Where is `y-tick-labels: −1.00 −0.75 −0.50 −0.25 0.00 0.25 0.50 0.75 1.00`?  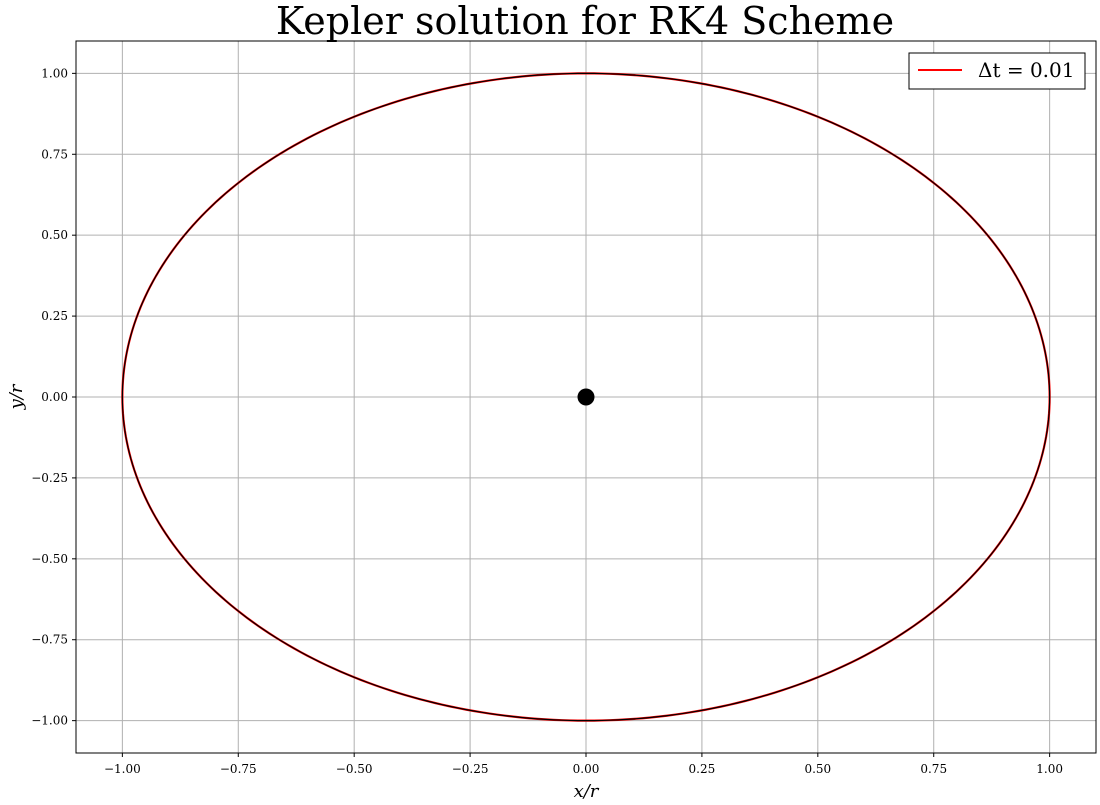 y-tick-labels: −1.00 −0.75 −0.50 −0.25 0.00 0.25 0.50 0.75 1.00 is located at coordinates (49, 396).